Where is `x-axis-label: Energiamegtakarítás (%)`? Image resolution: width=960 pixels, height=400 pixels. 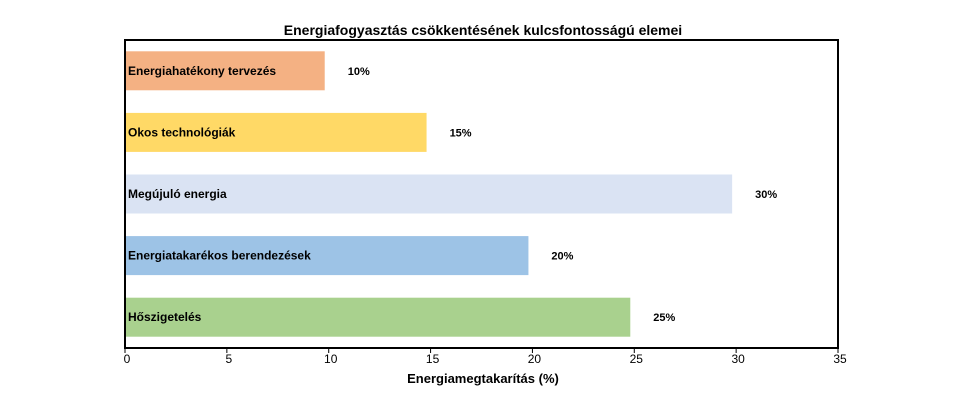 x-axis-label: Energiamegtakarítás (%) is located at coordinates (483, 378).